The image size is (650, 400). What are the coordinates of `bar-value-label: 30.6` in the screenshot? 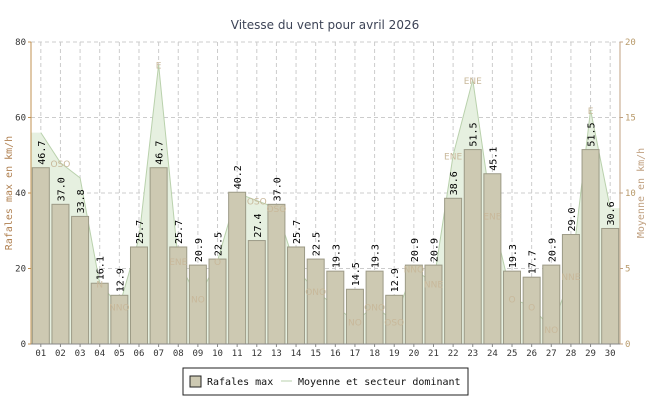 It's located at (611, 213).